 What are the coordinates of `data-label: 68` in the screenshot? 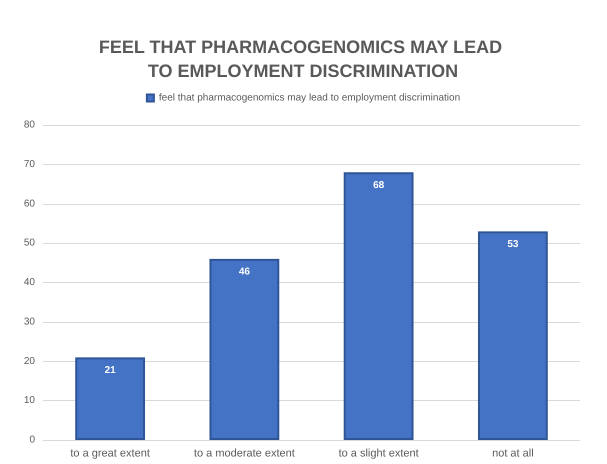 It's located at (379, 185).